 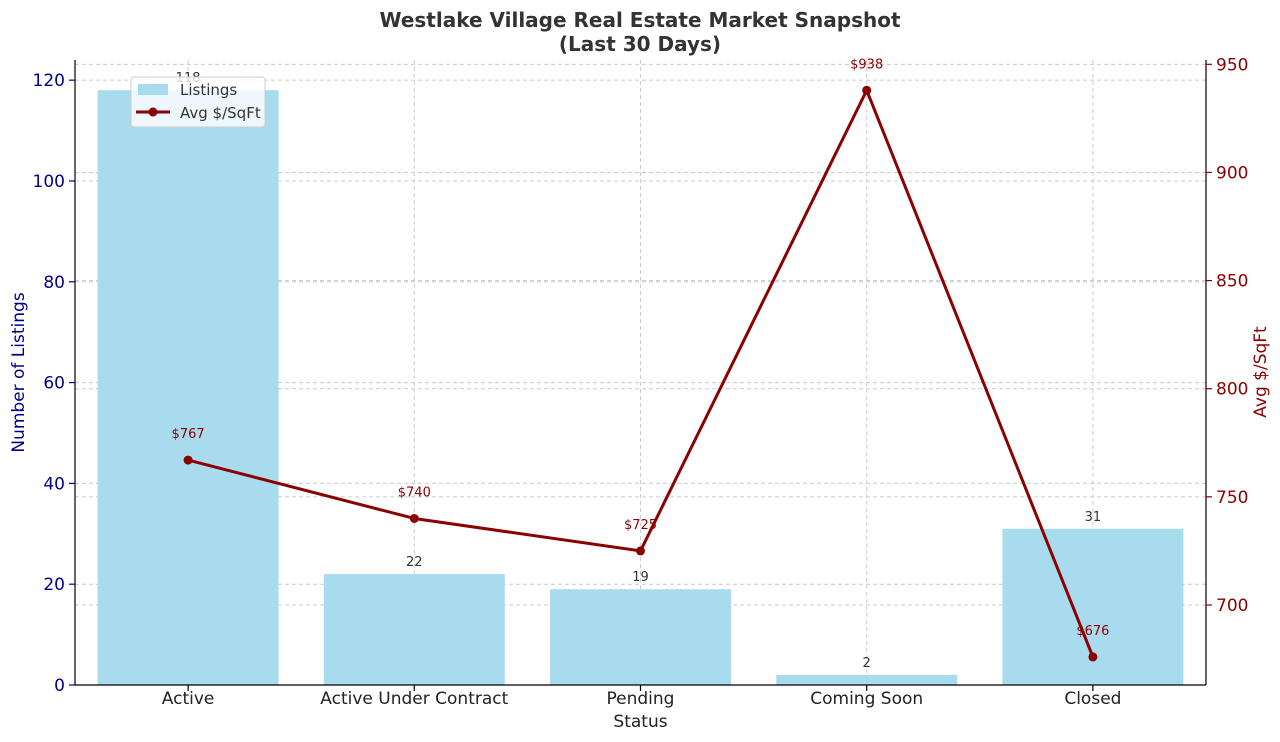 What do you see at coordinates (1232, 390) in the screenshot?
I see `y-right-tick-label: 800` at bounding box center [1232, 390].